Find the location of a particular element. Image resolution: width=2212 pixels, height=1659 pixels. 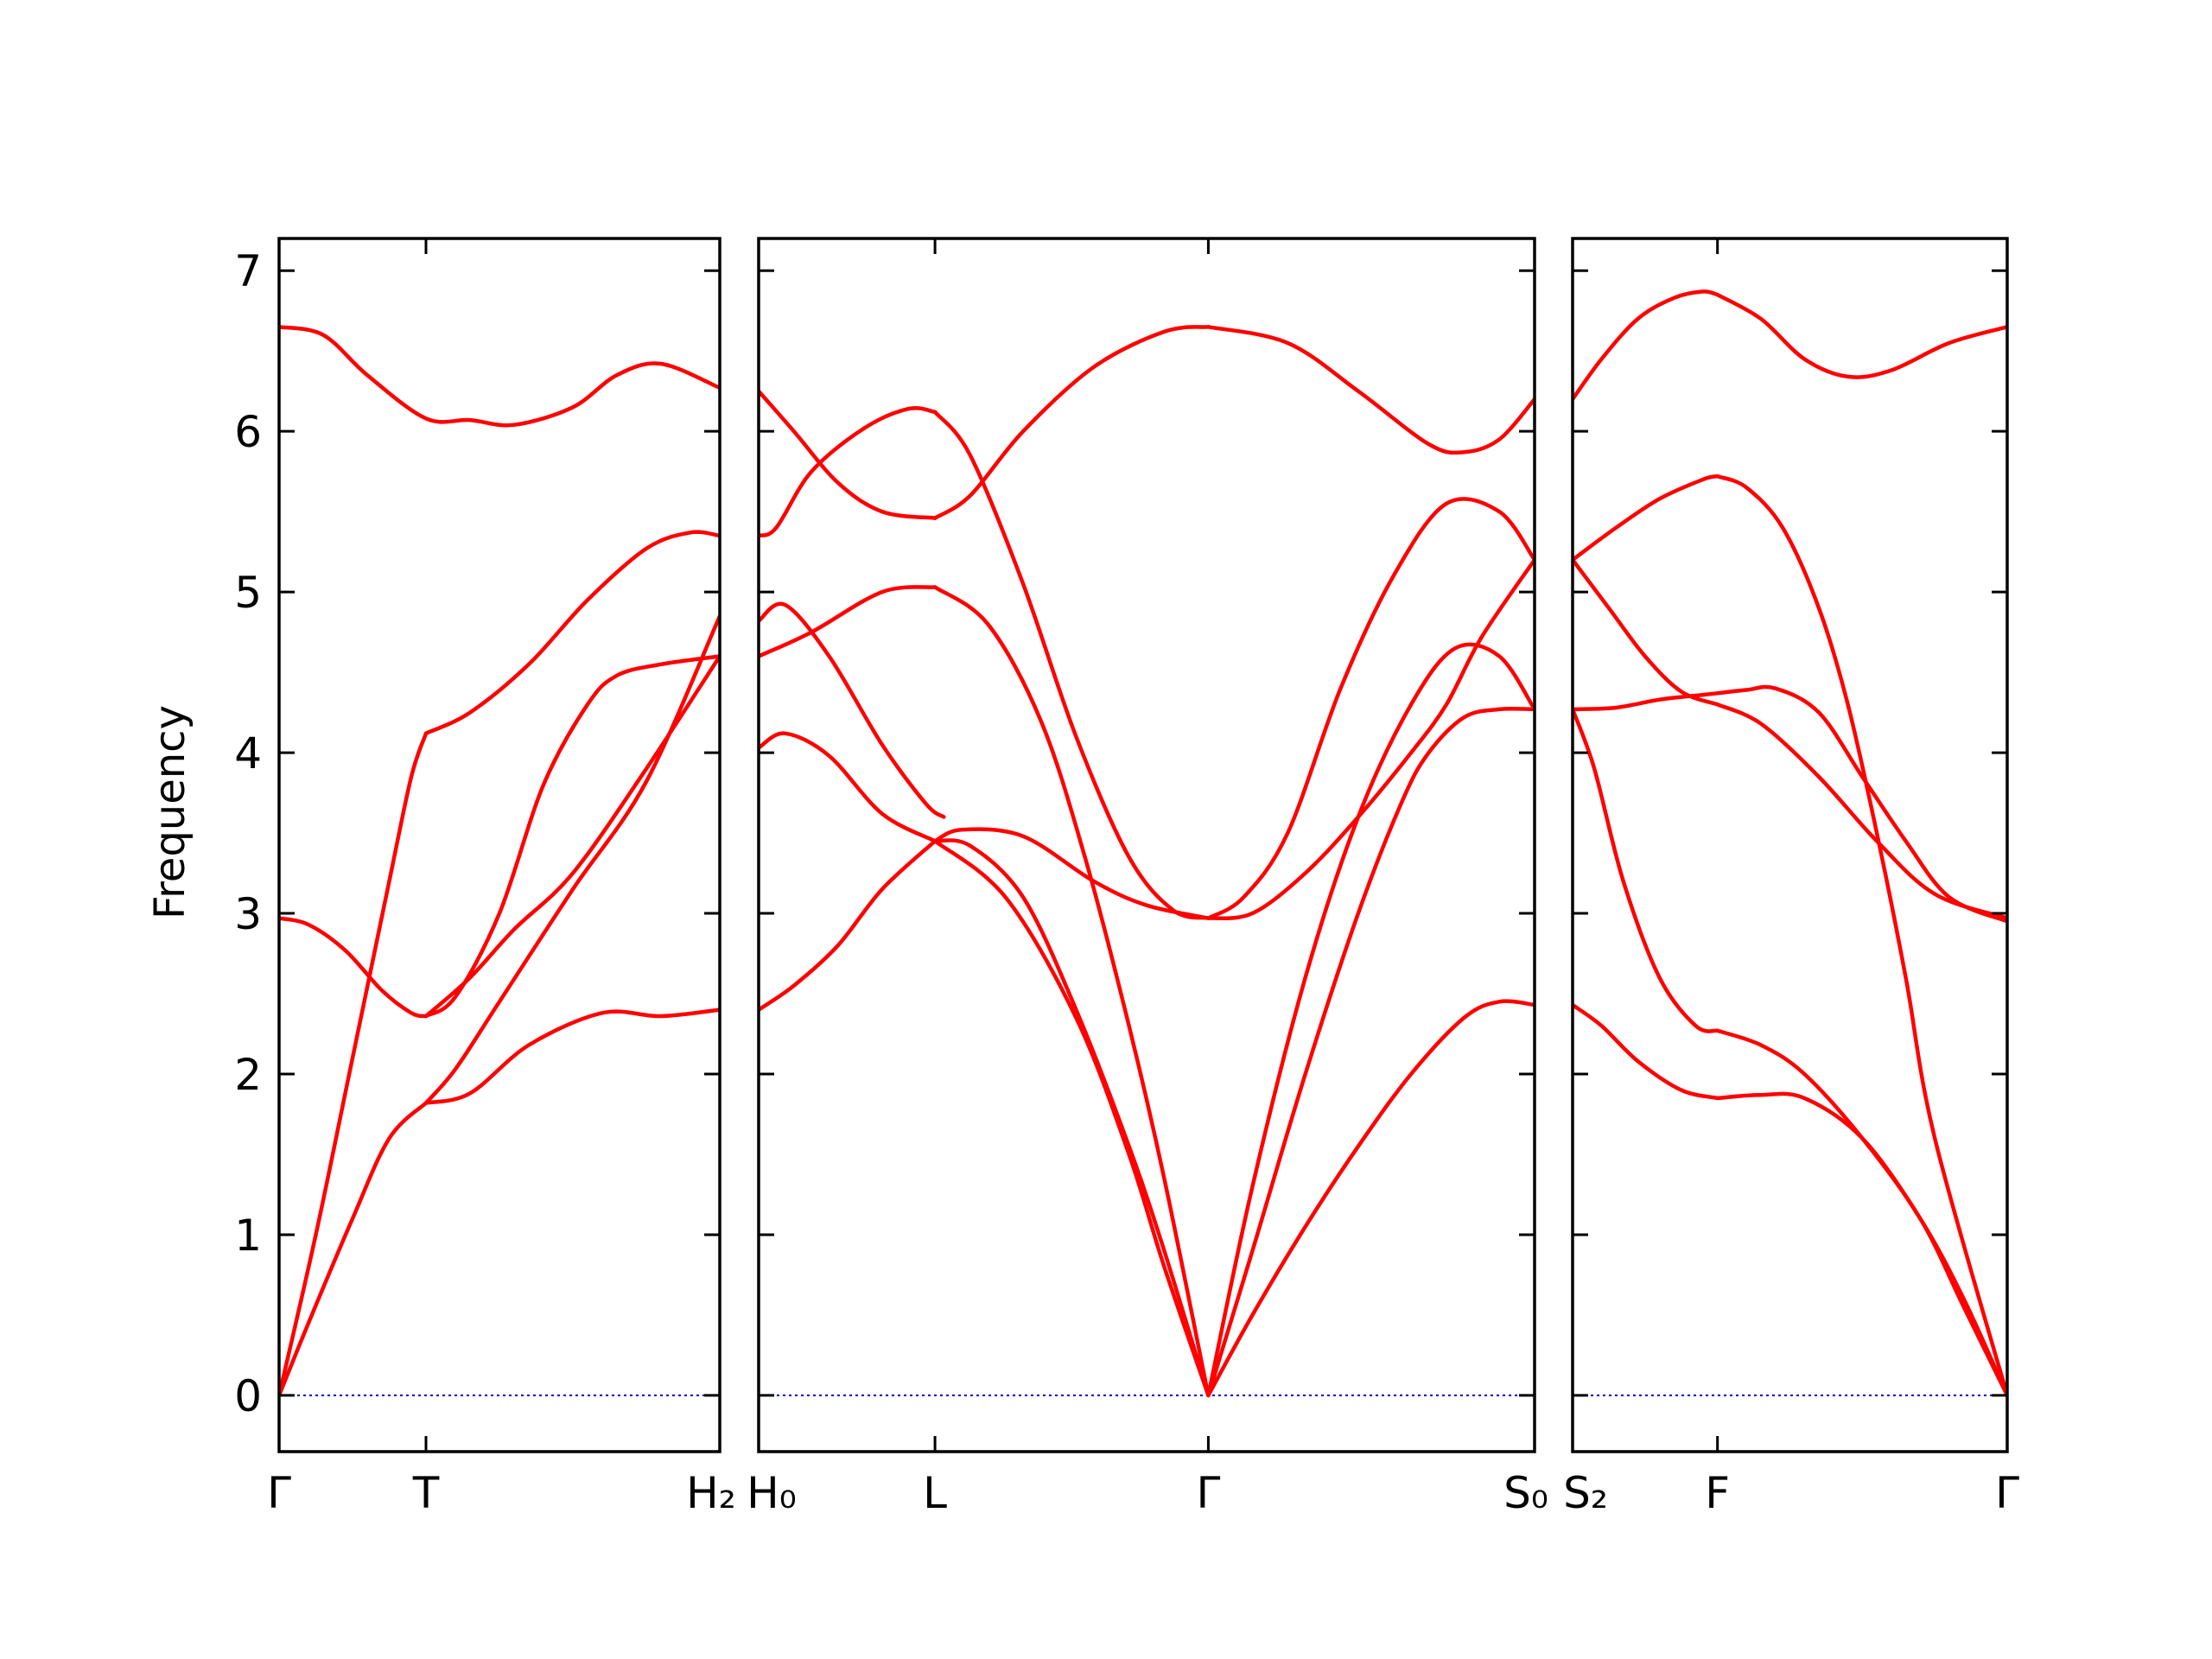

y-tick-label: 2 is located at coordinates (248, 1075).